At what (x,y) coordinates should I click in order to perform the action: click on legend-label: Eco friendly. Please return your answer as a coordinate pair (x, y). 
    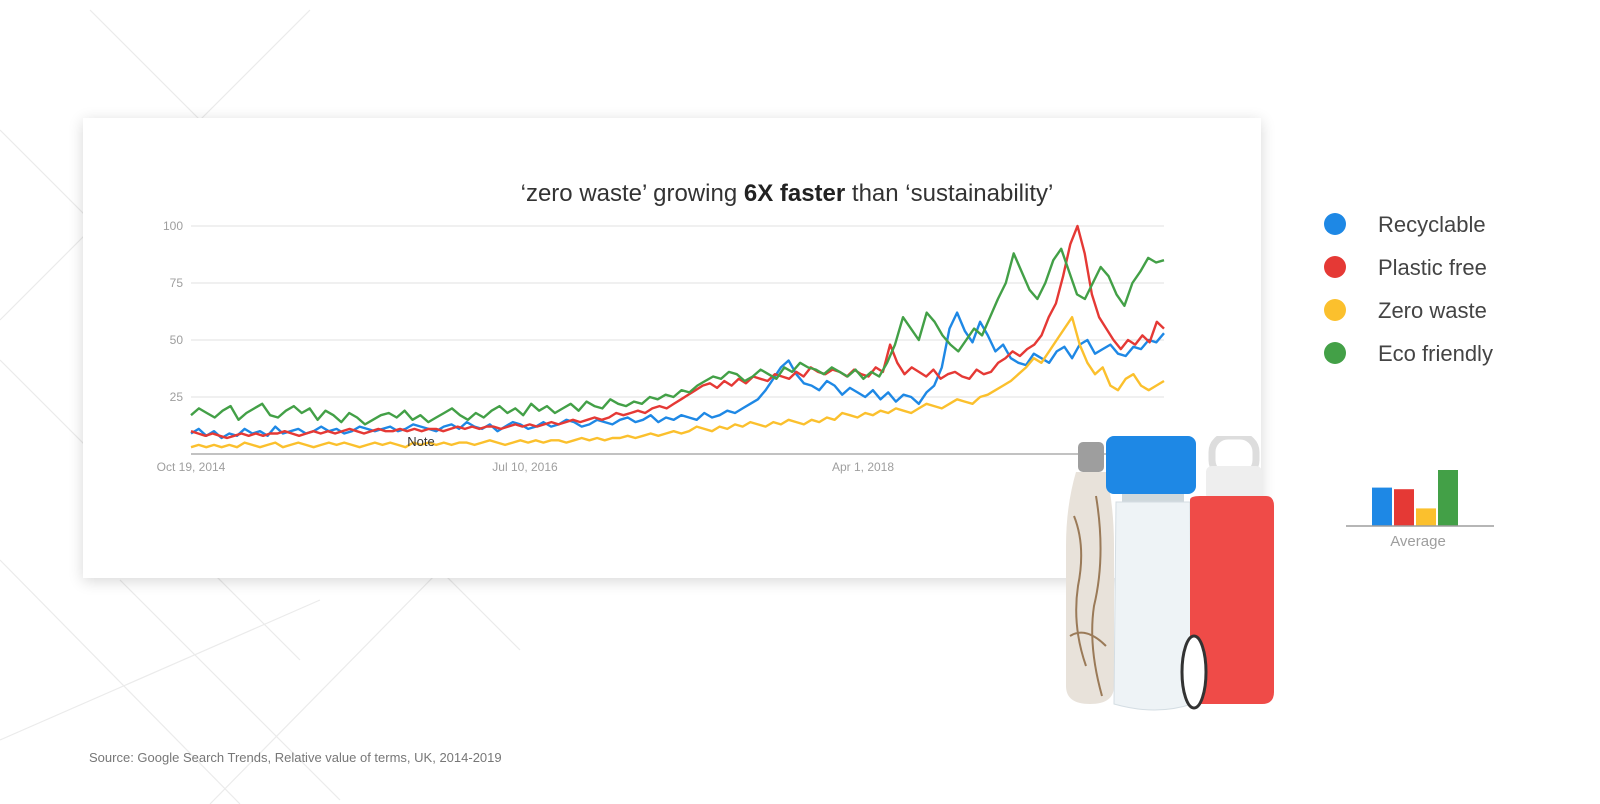
    Looking at the image, I should click on (1435, 353).